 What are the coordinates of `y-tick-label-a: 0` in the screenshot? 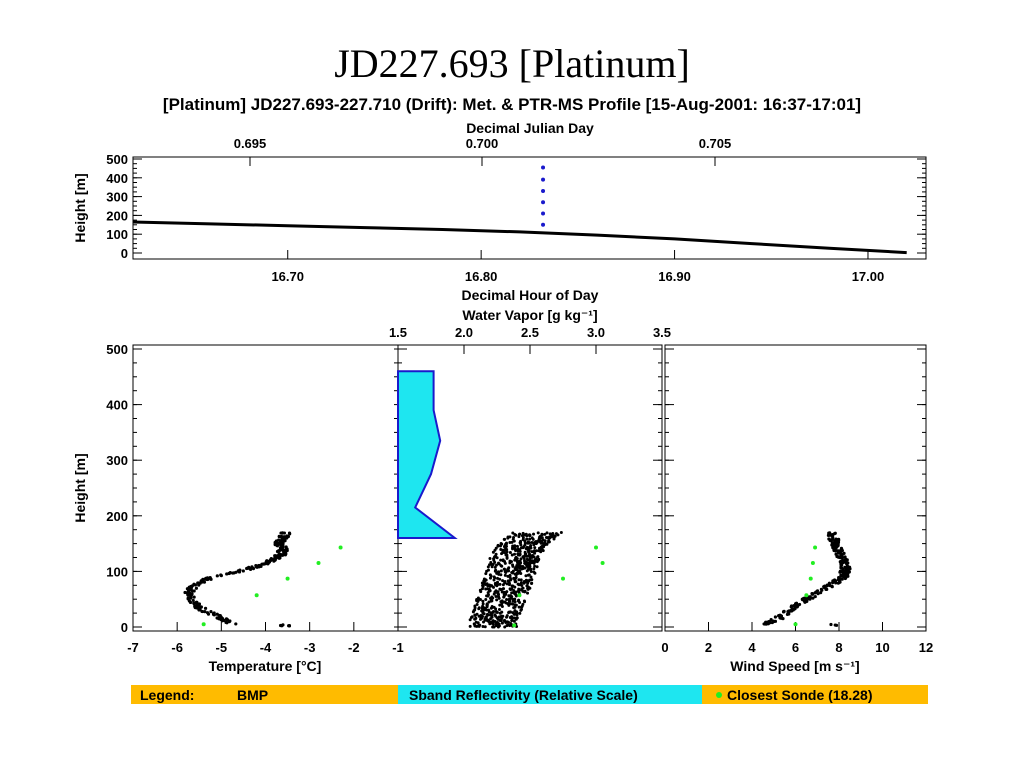 It's located at (124, 253).